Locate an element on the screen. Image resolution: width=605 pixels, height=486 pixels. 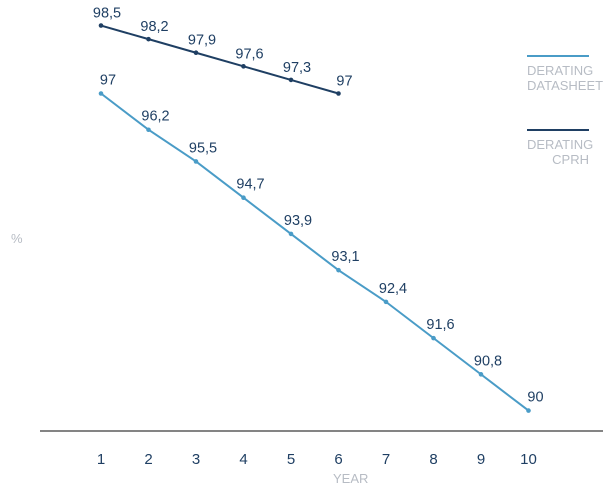
data-label: 97,3 is located at coordinates (297, 68).